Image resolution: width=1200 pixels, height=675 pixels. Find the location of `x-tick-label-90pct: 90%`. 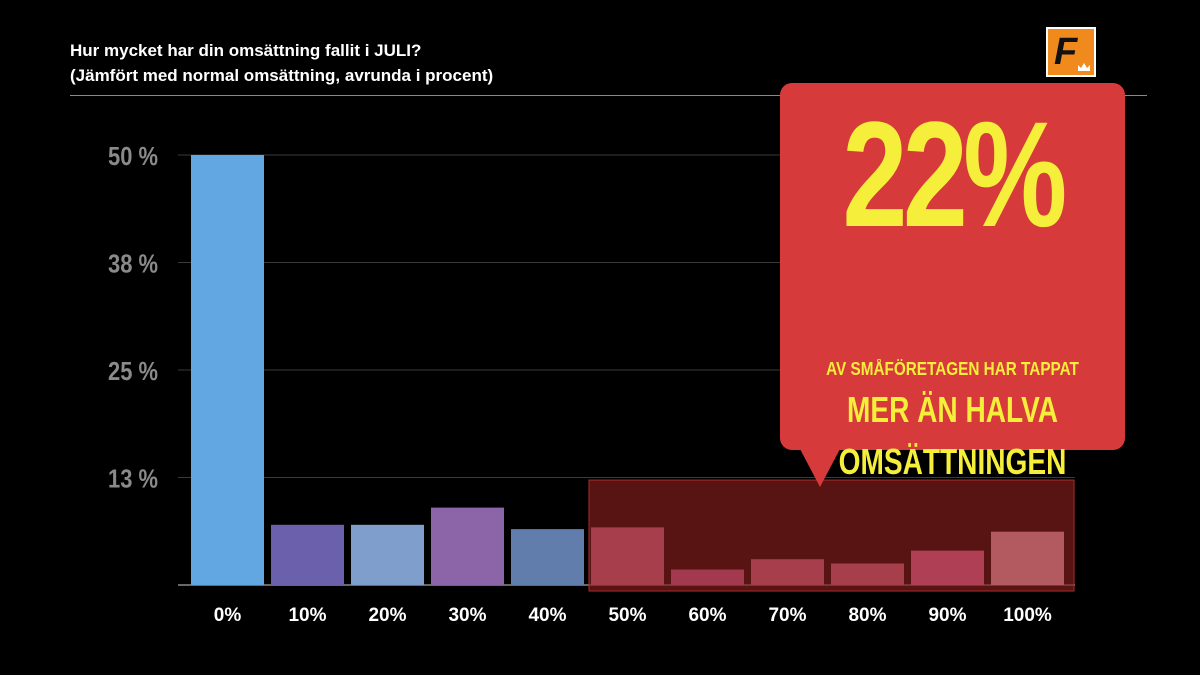

x-tick-label-90pct: 90% is located at coordinates (947, 615).